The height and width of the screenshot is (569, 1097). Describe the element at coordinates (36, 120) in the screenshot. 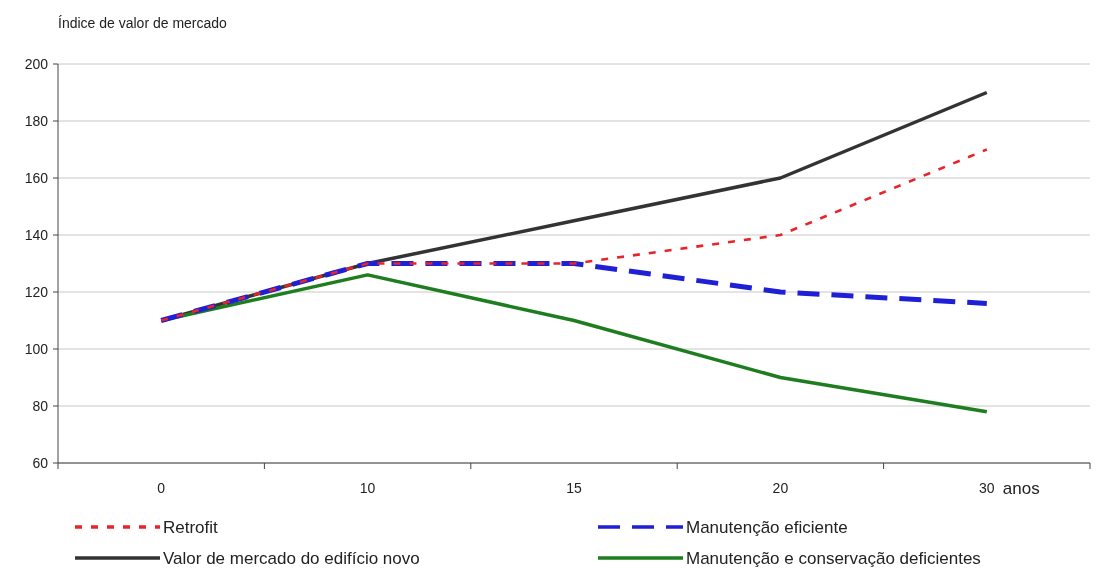

I see `y-tick-label: 180` at that location.